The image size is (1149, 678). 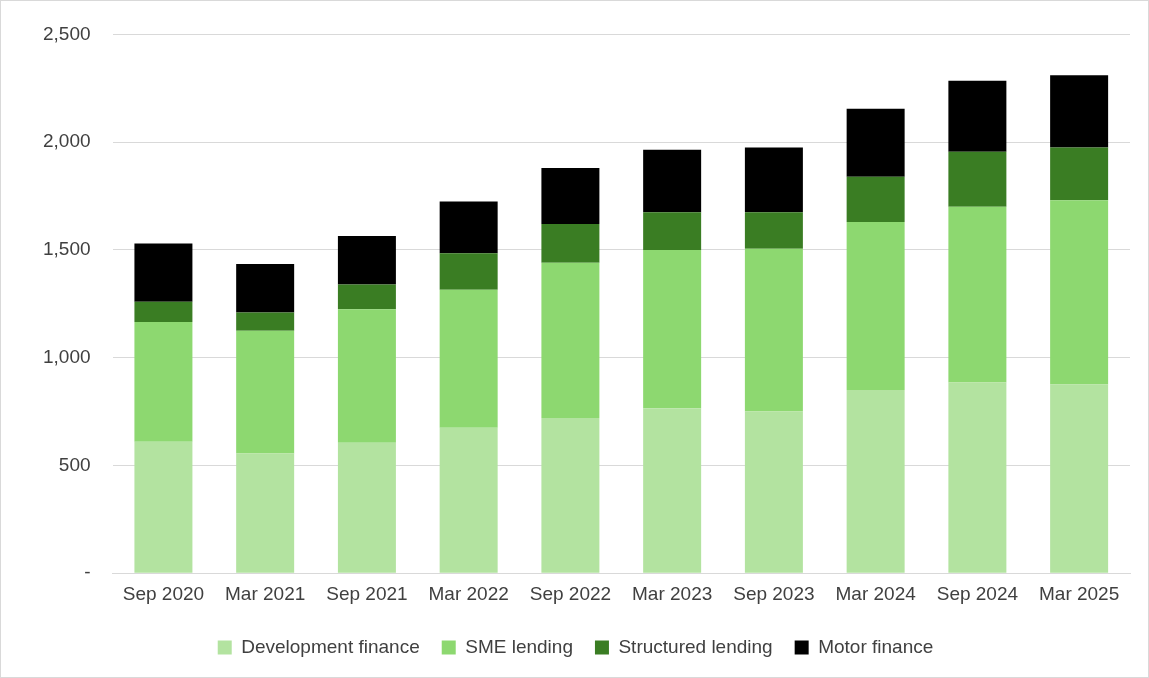 What do you see at coordinates (774, 593) in the screenshot?
I see `x-tick-label: Sep 2023` at bounding box center [774, 593].